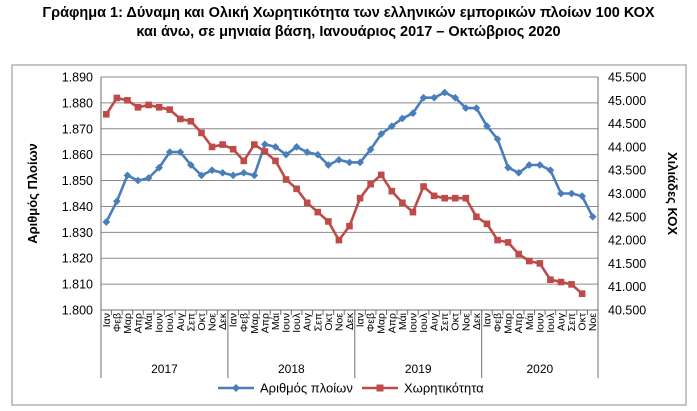  I want to click on y-left-tick-label: 1.860, so click(77, 155).